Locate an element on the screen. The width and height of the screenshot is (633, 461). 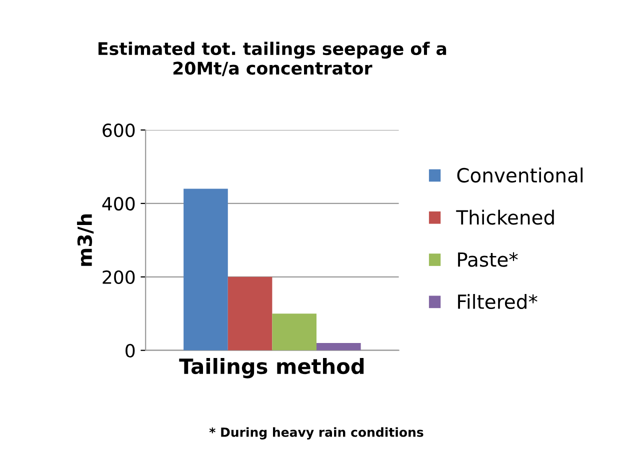
legend-label: Paste* is located at coordinates (488, 259).